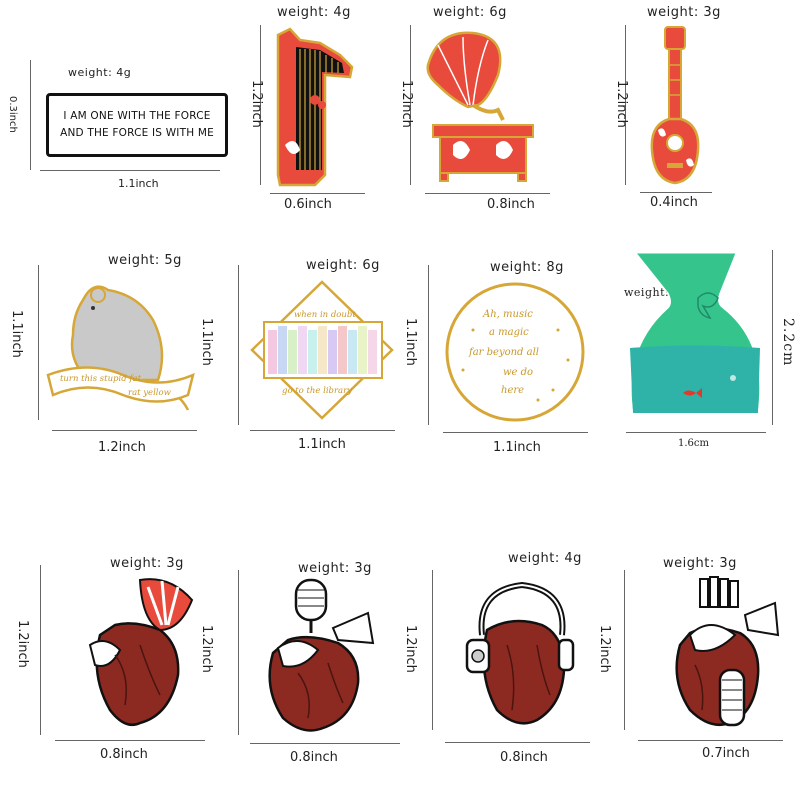 The image size is (800, 800). I want to click on heart-headphones-icon, so click(520, 653).